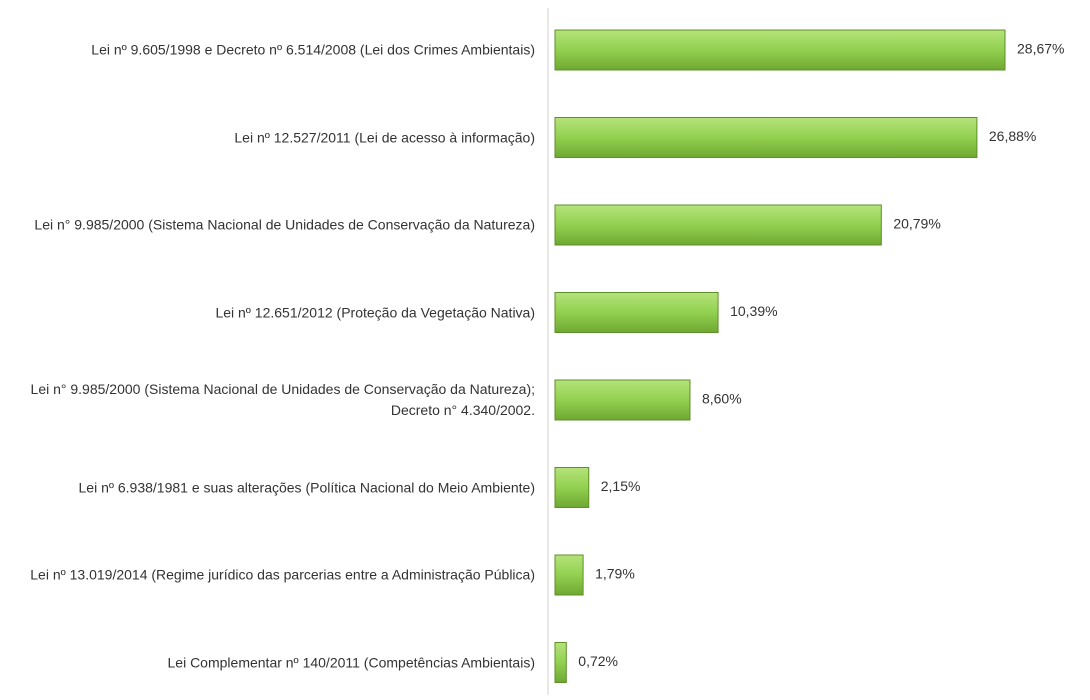 Image resolution: width=1090 pixels, height=700 pixels. Describe the element at coordinates (615, 574) in the screenshot. I see `value-label: 1,79%` at that location.